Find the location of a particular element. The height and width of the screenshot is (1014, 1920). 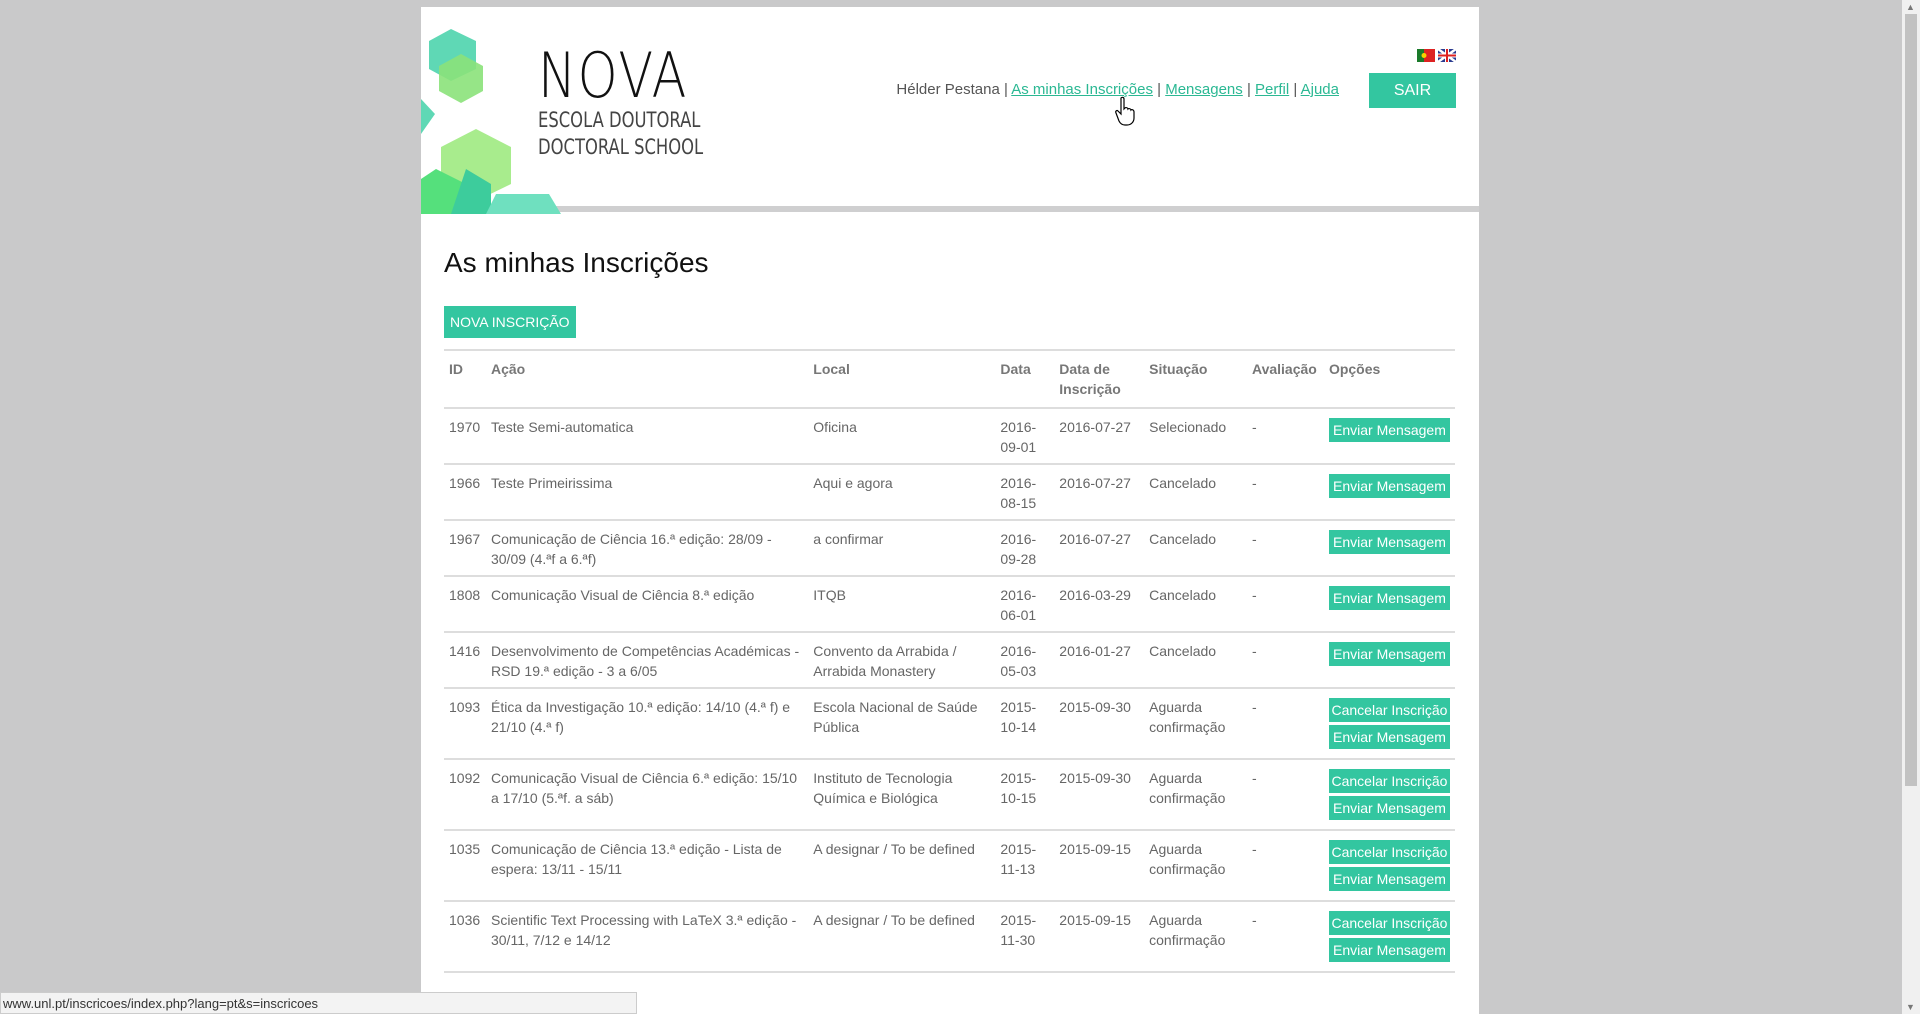

nav-my-registrations: As minhas Inscrições is located at coordinates (1082, 89).